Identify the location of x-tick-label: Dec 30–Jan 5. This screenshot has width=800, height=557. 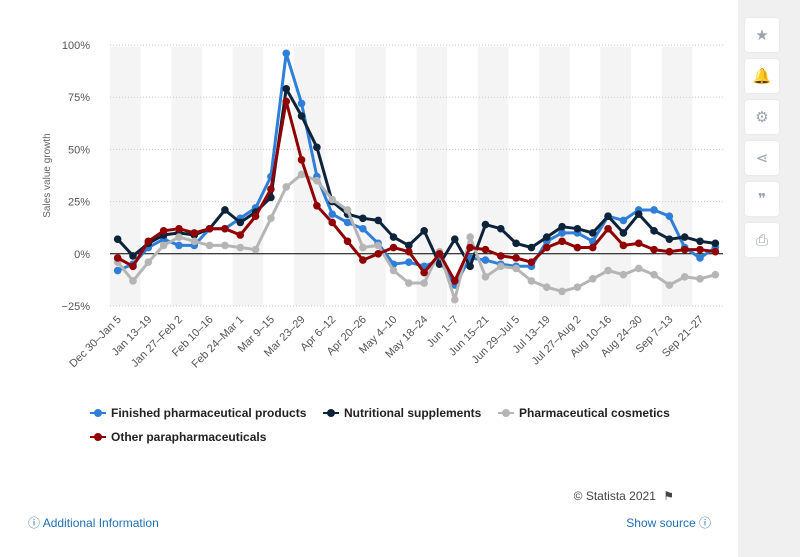
(95, 342).